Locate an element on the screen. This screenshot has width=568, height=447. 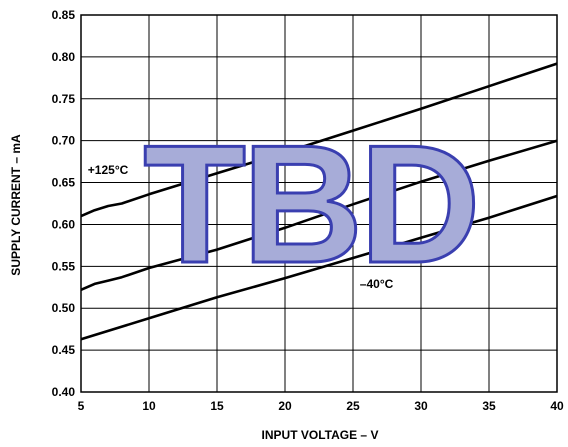
y-tick-label: 0.75 is located at coordinates (64, 99).